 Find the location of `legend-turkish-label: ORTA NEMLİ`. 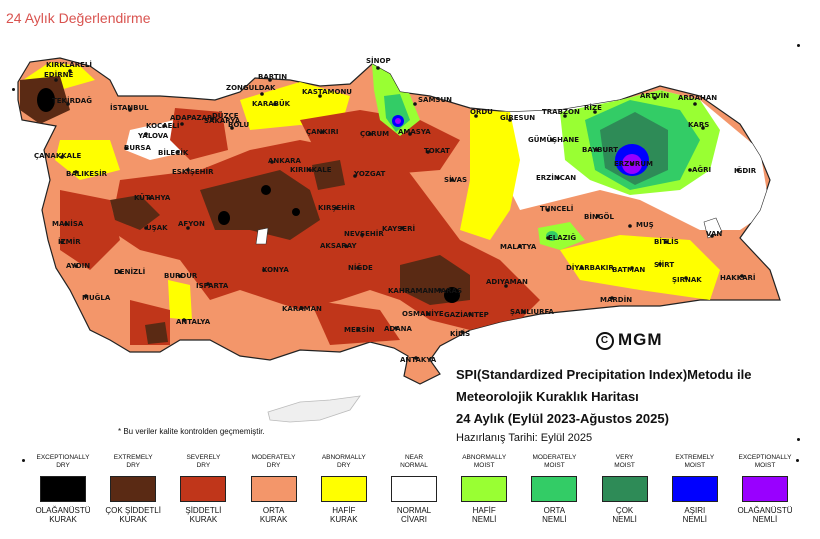

legend-turkish-label: ORTA NEMLİ is located at coordinates (554, 515).